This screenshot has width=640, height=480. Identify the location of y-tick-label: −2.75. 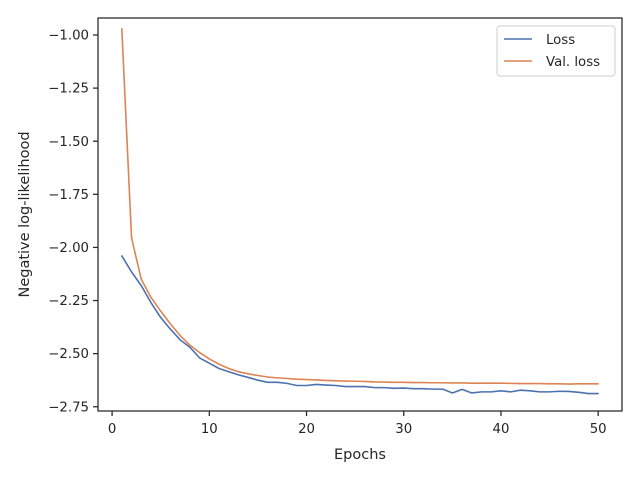
(68, 407).